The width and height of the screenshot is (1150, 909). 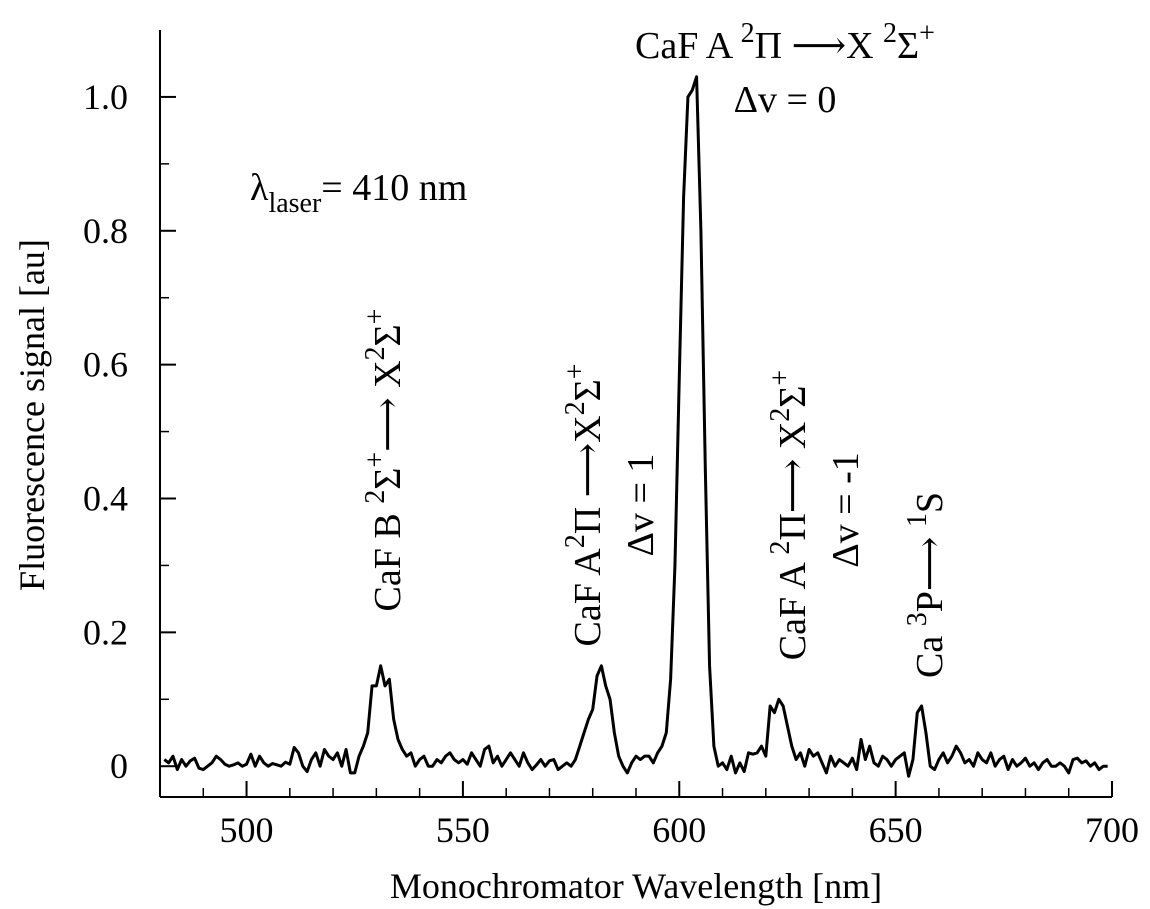 What do you see at coordinates (394, 188) in the screenshot?
I see `annotation-part: = 410 nm` at bounding box center [394, 188].